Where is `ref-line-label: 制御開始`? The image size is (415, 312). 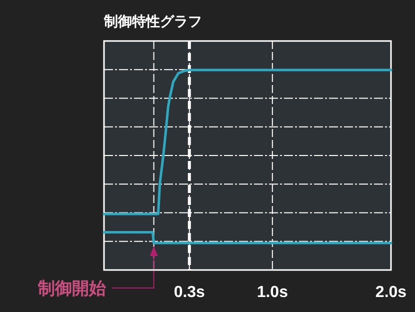
ref-line-label: 制御開始 is located at coordinates (72, 288).